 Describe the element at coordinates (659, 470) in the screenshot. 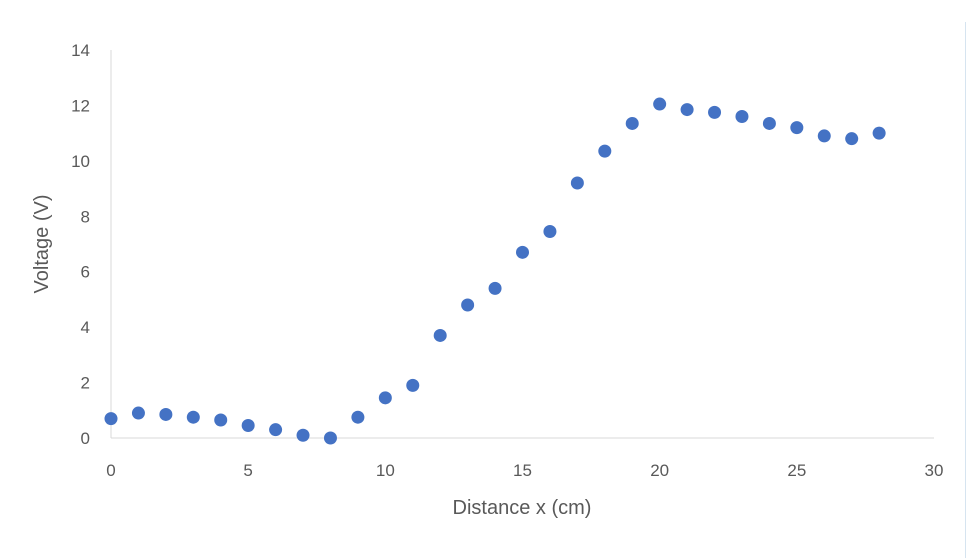

I see `x-tick-label: 20` at that location.